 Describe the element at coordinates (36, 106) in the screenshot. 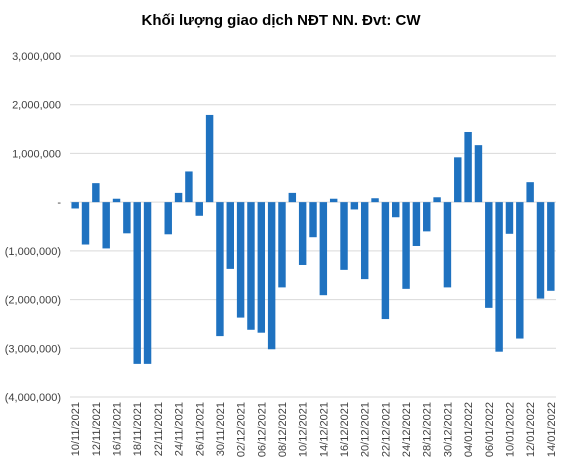

I see `y-tick-label: 2,000,000` at that location.